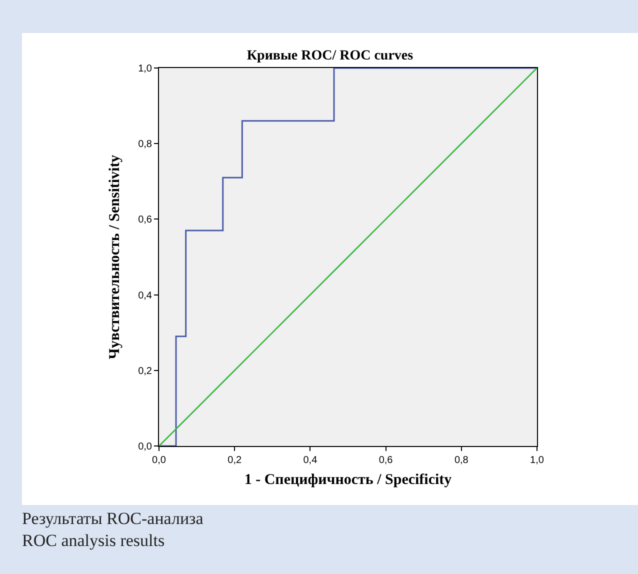 The image size is (638, 574). Describe the element at coordinates (235, 460) in the screenshot. I see `x-tick-label: 0,2` at that location.